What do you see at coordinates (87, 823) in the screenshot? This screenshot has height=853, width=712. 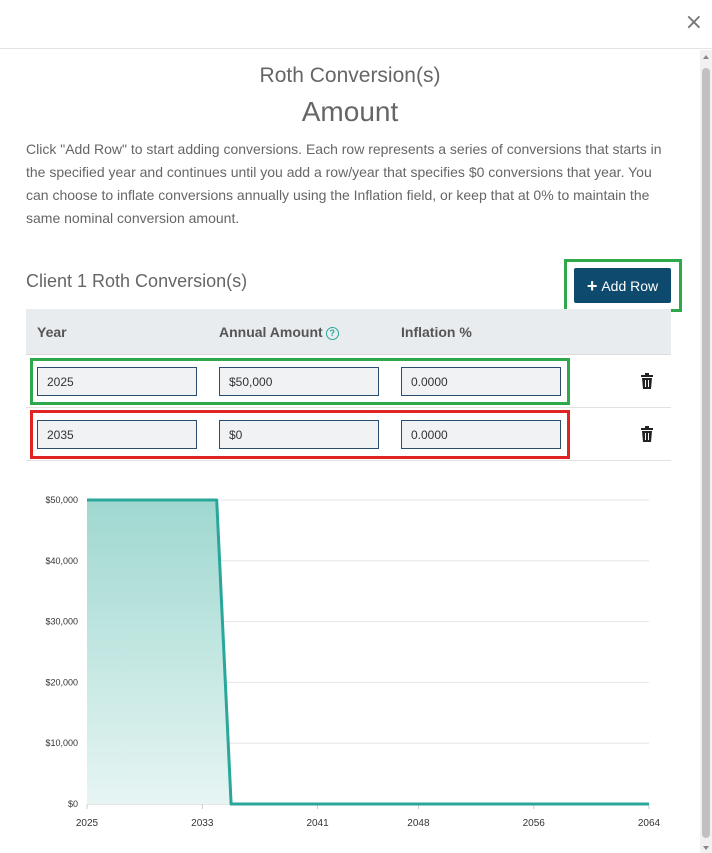 I see `x-tick-label: 2025` at bounding box center [87, 823].